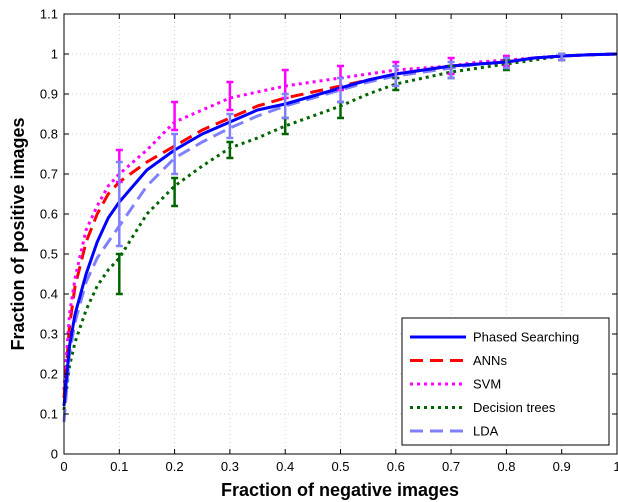 Image resolution: width=618 pixels, height=502 pixels. Describe the element at coordinates (340, 490) in the screenshot. I see `x-axis-title: Fraction of negative images` at that location.